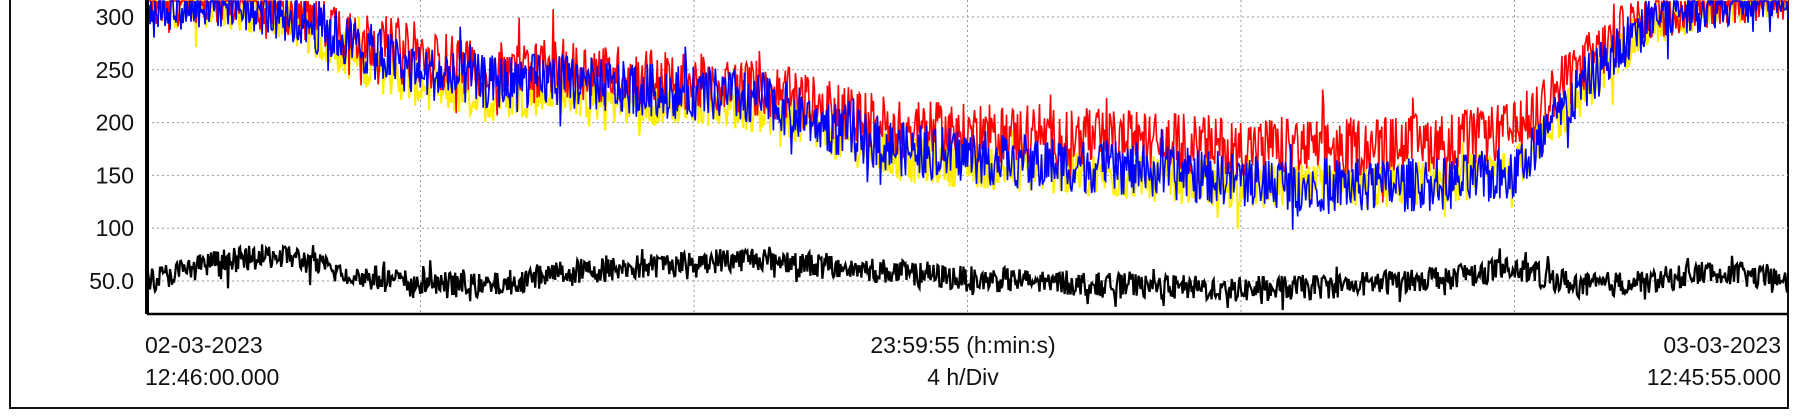 The image size is (1801, 418). I want to click on x-end-time: 12:45:55.000, so click(1714, 377).